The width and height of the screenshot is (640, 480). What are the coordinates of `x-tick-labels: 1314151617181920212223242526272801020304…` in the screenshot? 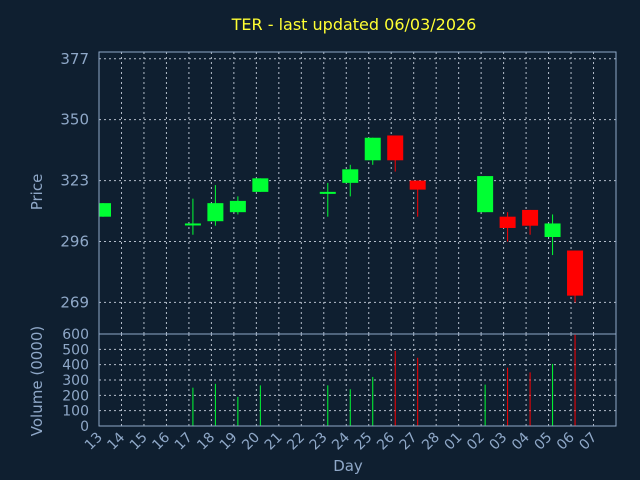 It's located at (341, 441).